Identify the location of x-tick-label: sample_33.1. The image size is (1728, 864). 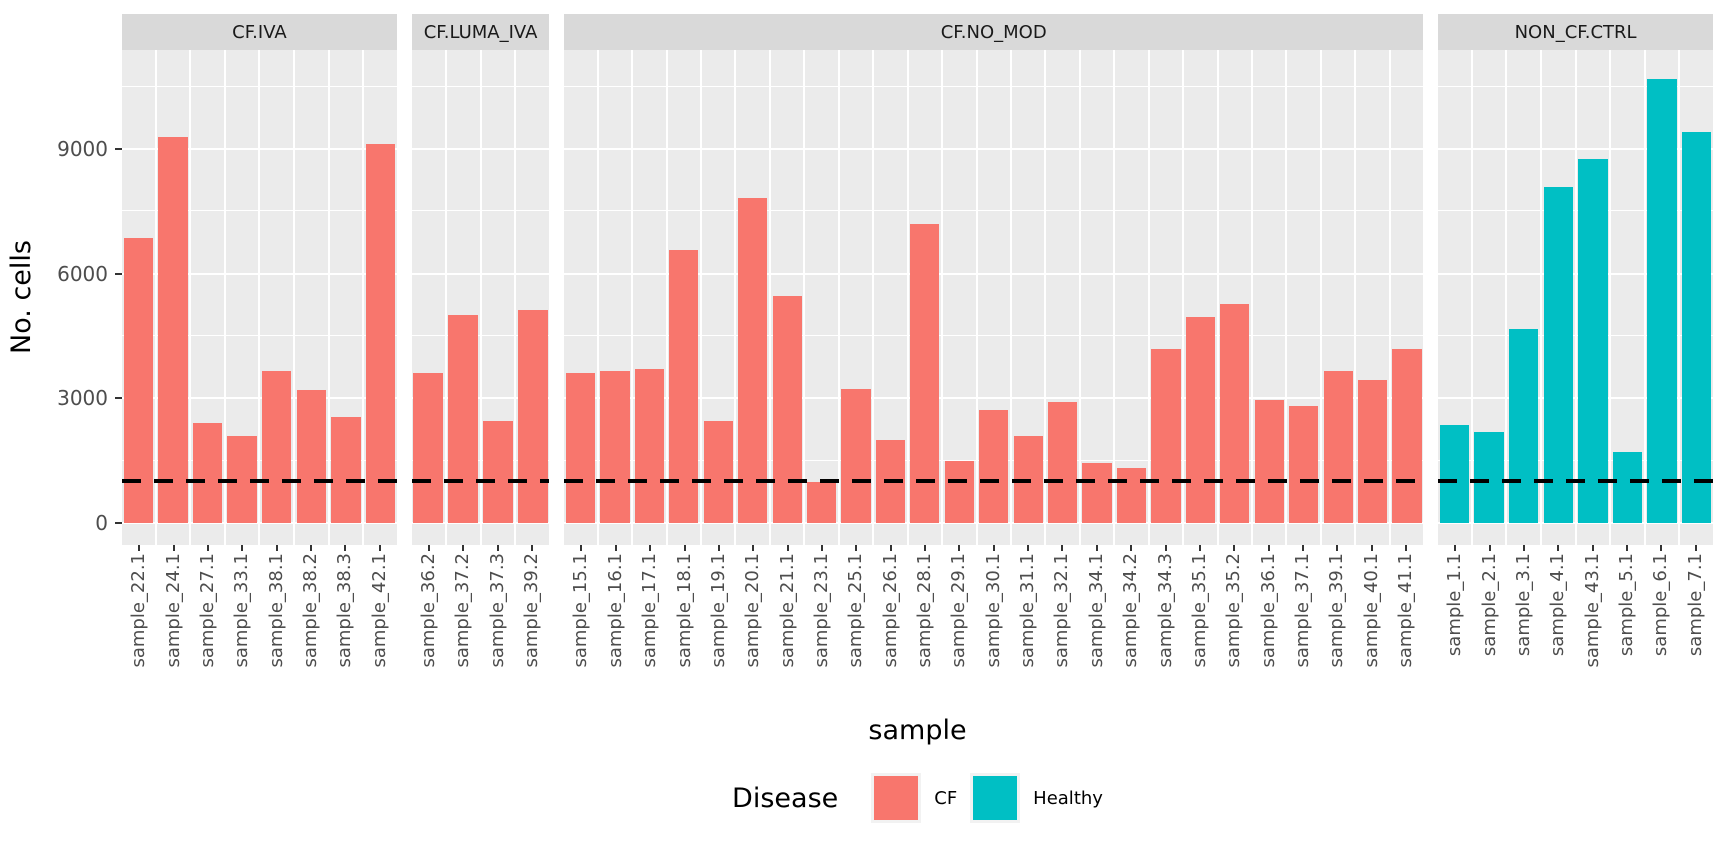
(242, 610).